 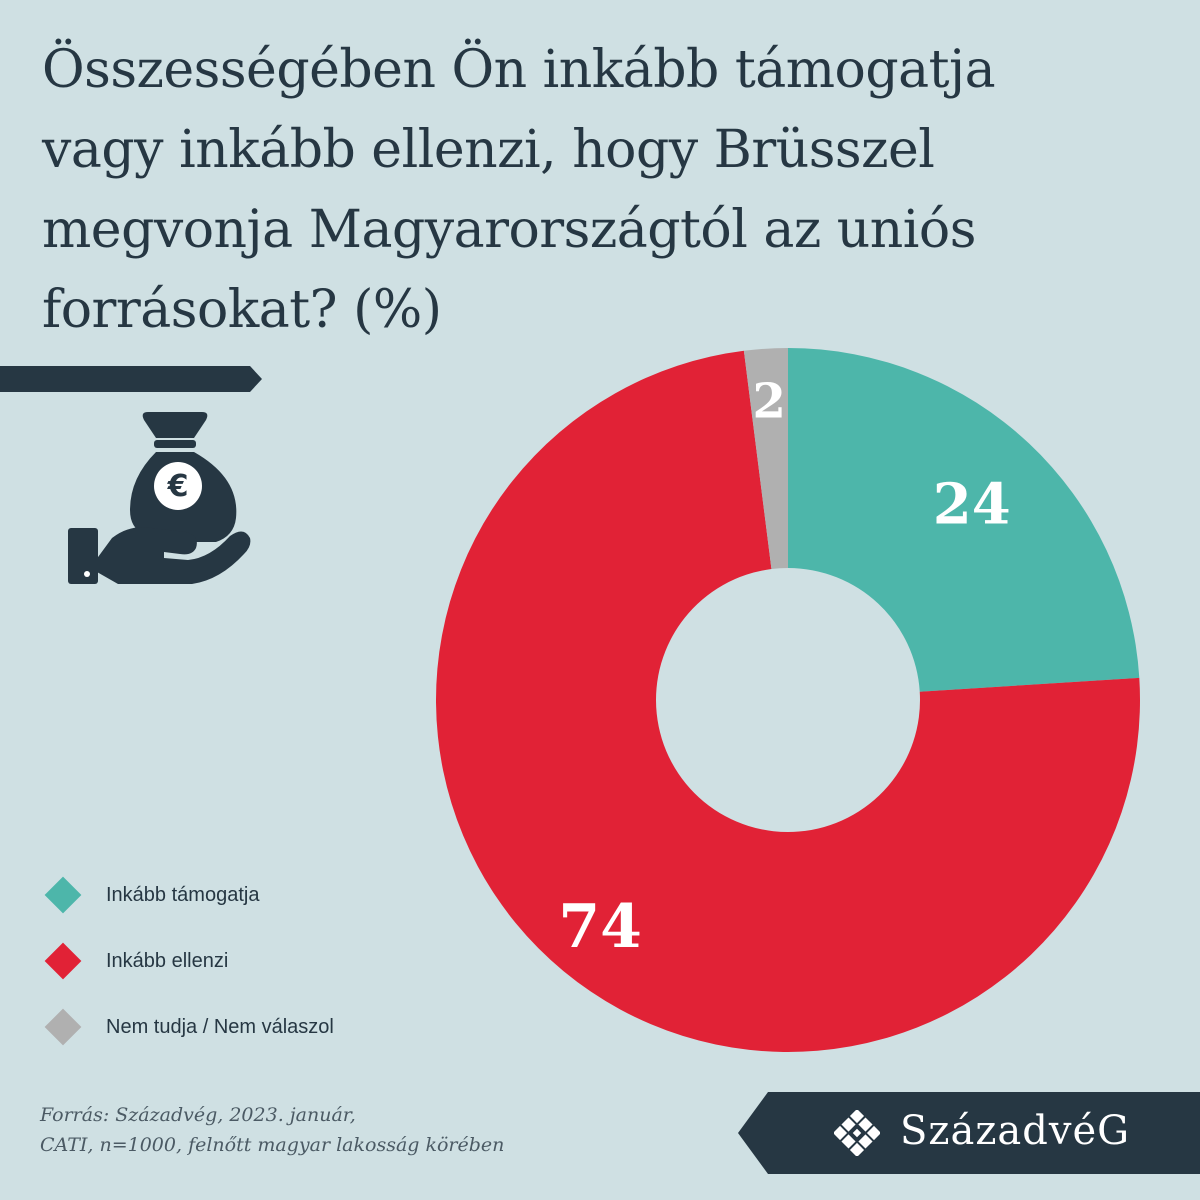 What do you see at coordinates (198, 1115) in the screenshot?
I see `source-line-1: Forrás: Századvég, 2023. január,` at bounding box center [198, 1115].